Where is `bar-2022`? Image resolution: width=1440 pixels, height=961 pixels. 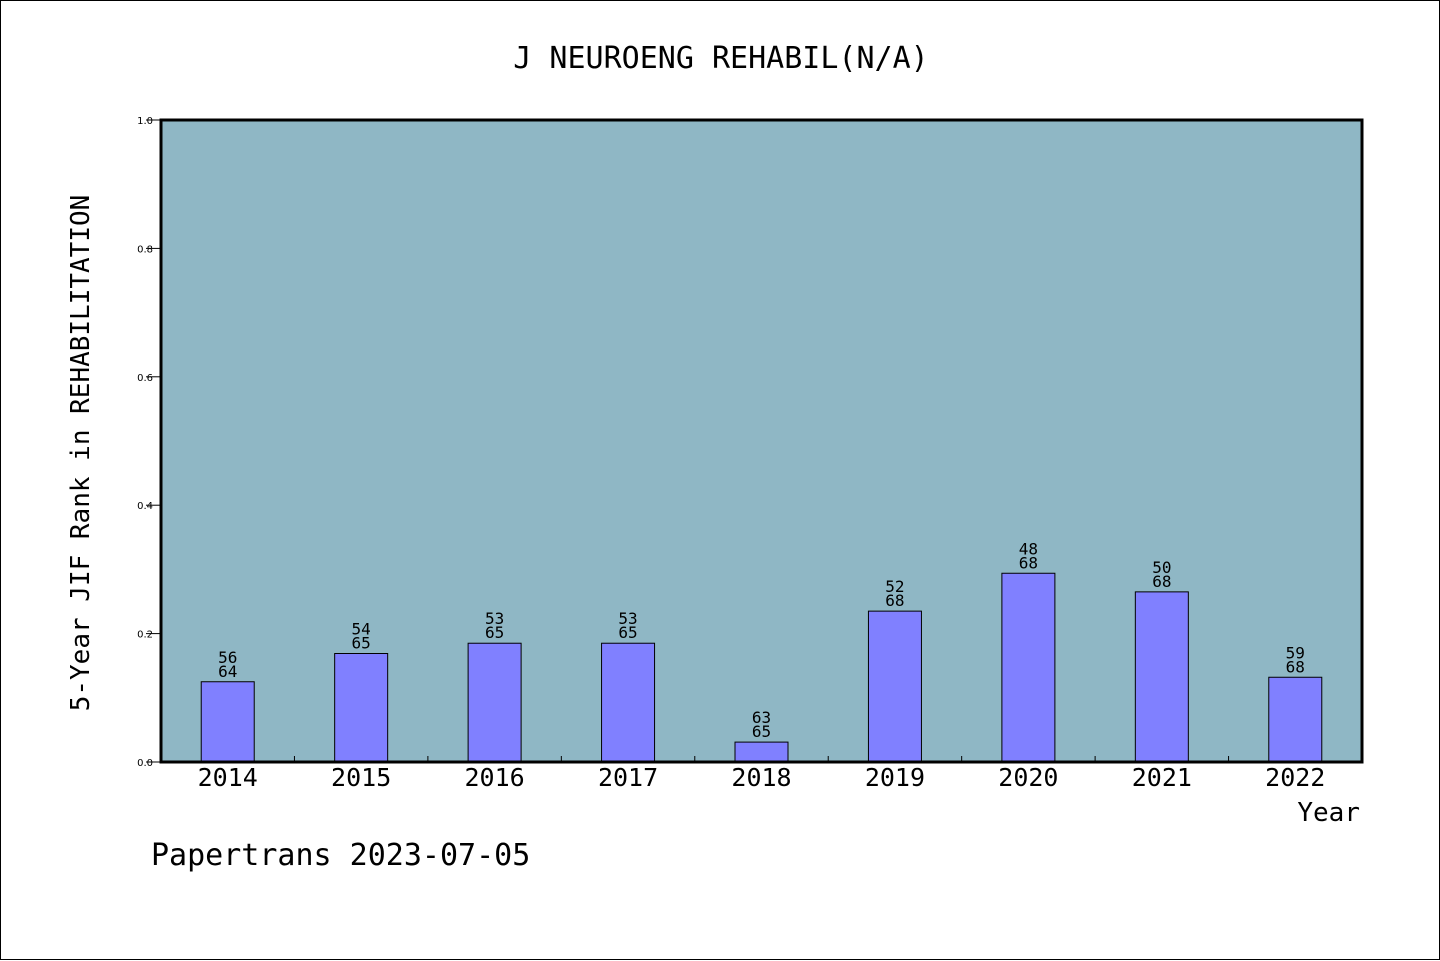
bar-2022 is located at coordinates (1295, 719).